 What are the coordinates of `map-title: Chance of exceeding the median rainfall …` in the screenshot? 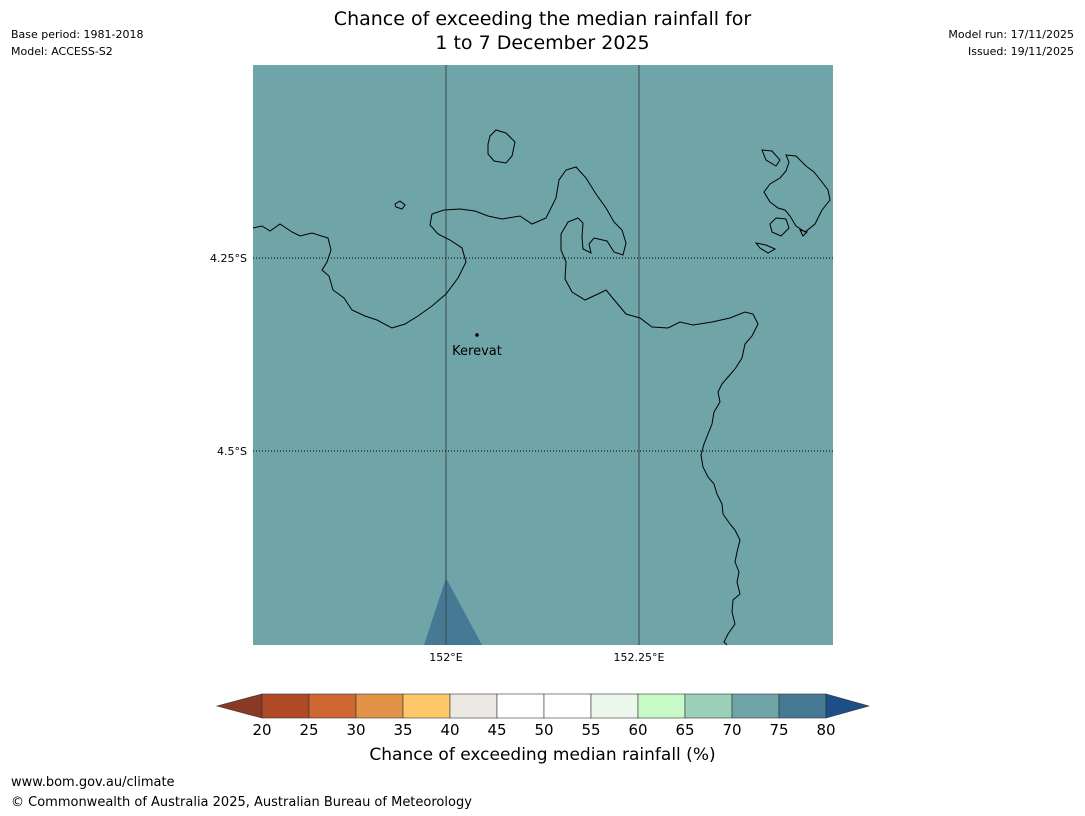 It's located at (542, 31).